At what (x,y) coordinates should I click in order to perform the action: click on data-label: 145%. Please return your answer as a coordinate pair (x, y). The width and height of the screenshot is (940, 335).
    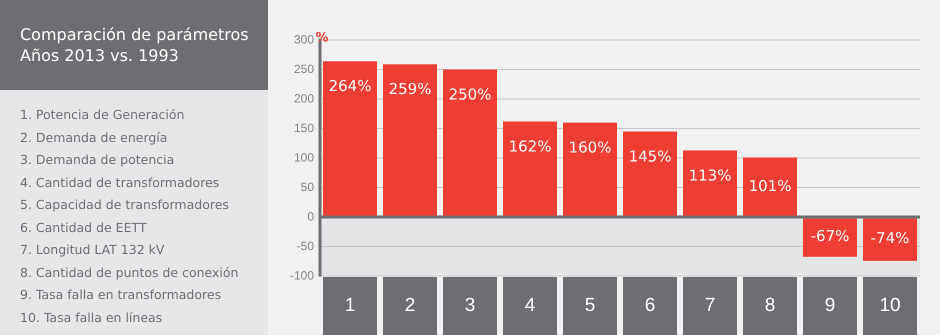
    Looking at the image, I should click on (650, 156).